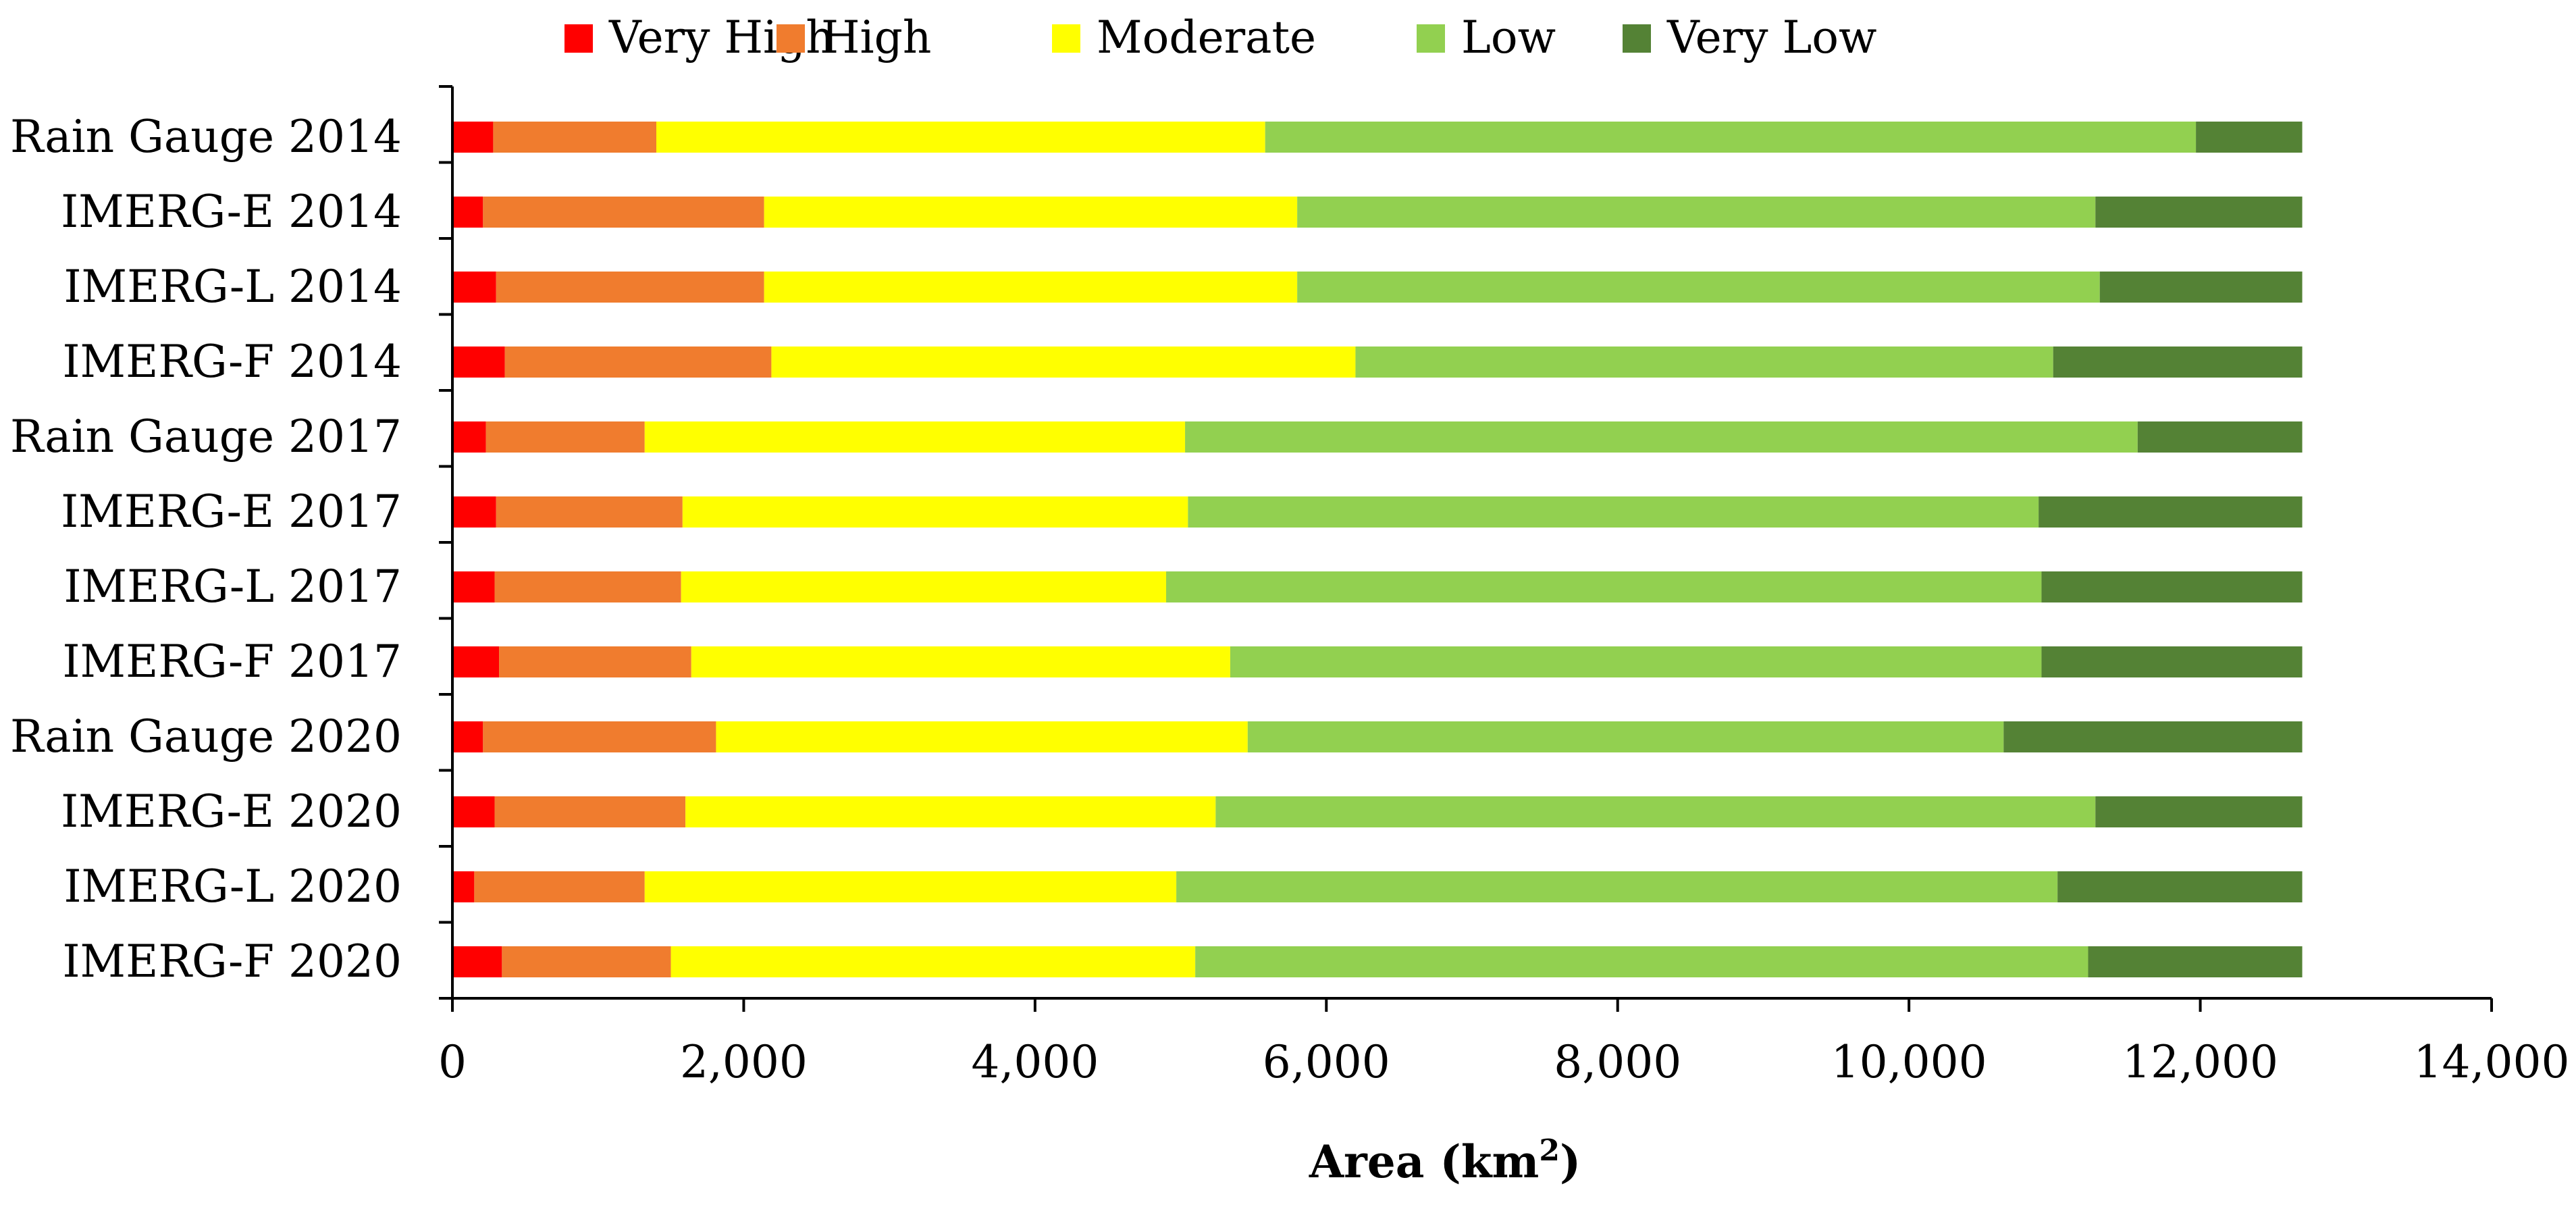  What do you see at coordinates (1504, 1043) in the screenshot?
I see `x-ticks: 0 2,000 4,000 6,000 8,000 10,000 12,000 14,000` at bounding box center [1504, 1043].